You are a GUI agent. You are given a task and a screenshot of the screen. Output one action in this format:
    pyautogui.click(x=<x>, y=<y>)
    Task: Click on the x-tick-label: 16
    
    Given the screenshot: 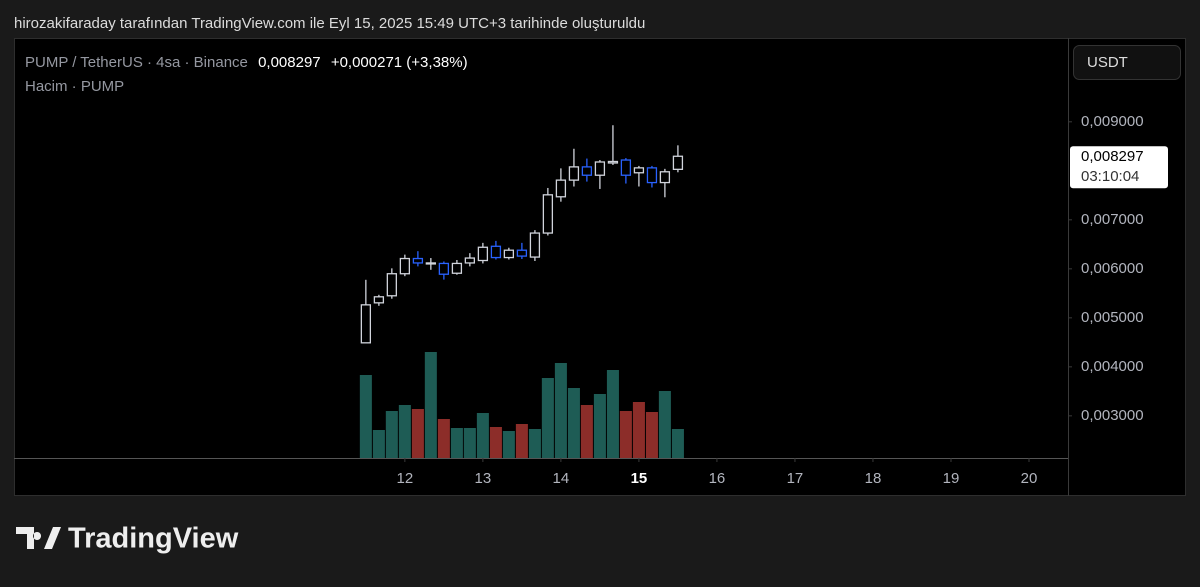 What is the action you would take?
    pyautogui.click(x=717, y=478)
    